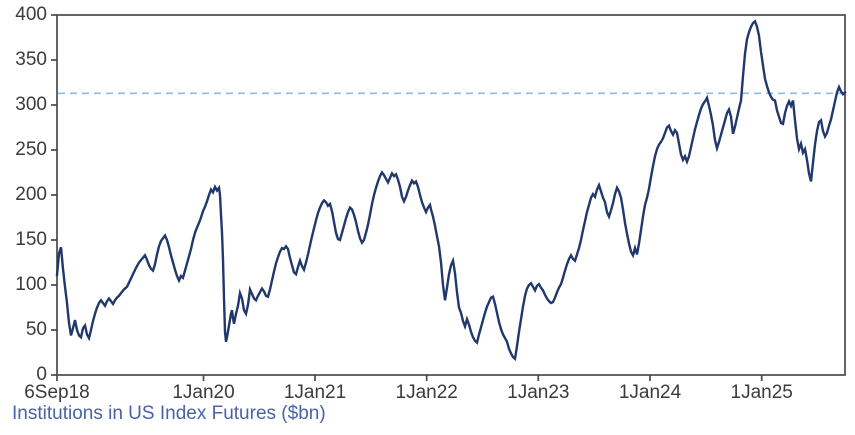 The height and width of the screenshot is (435, 855). What do you see at coordinates (31, 14) in the screenshot?
I see `y-axis-tick-label: 400` at bounding box center [31, 14].